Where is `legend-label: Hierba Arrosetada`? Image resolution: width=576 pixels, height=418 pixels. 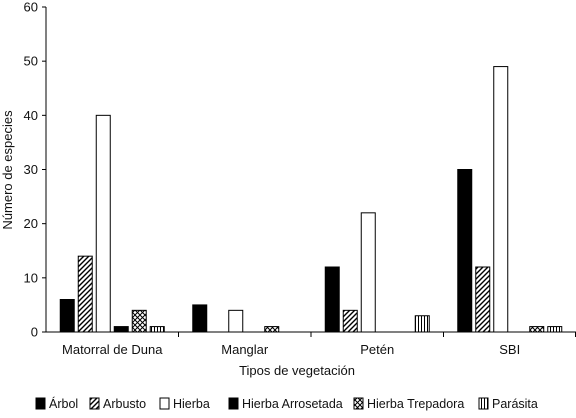 legend-label: Hierba Arrosetada is located at coordinates (292, 404).